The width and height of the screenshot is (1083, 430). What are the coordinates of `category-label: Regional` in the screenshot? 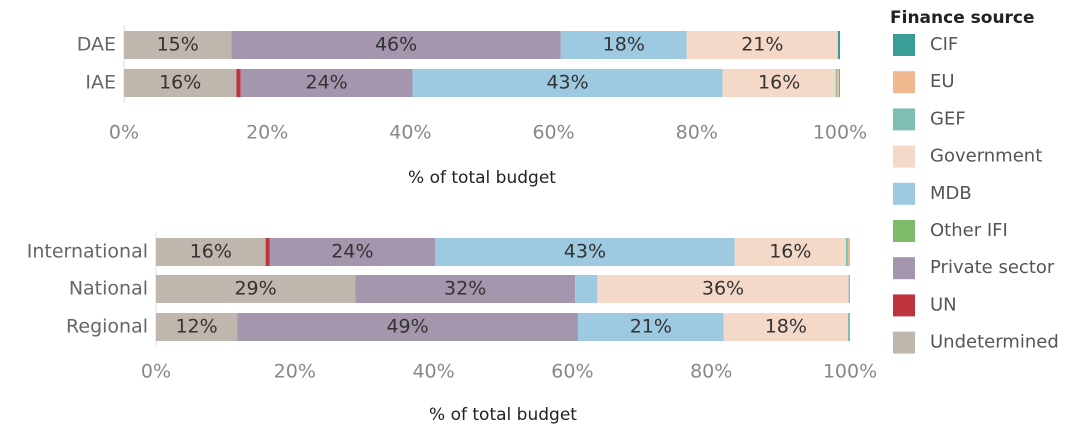 It's located at (107, 327).